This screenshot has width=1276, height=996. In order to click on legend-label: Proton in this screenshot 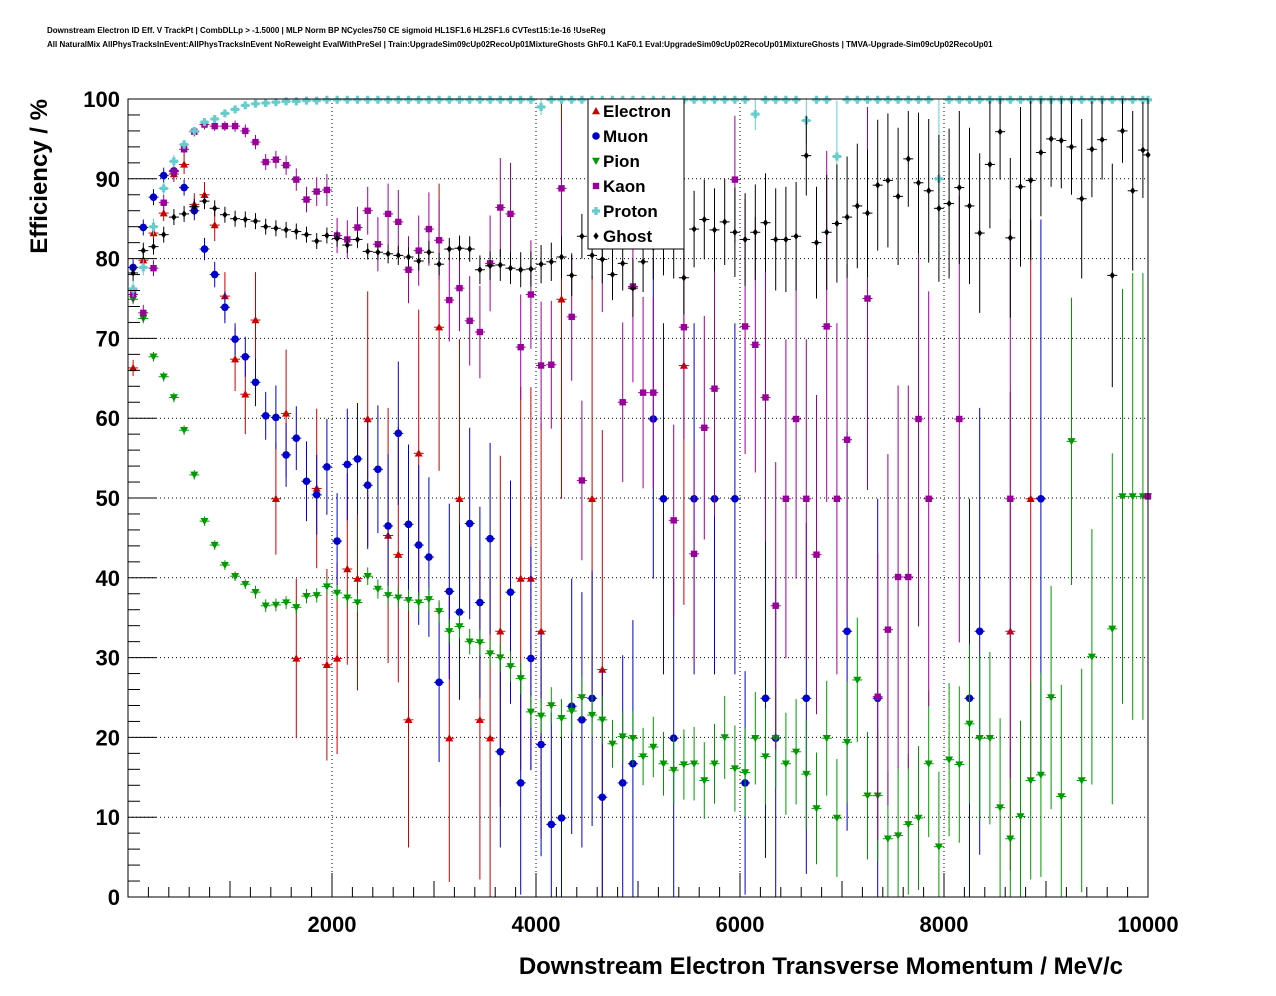, I will do `click(630, 211)`.